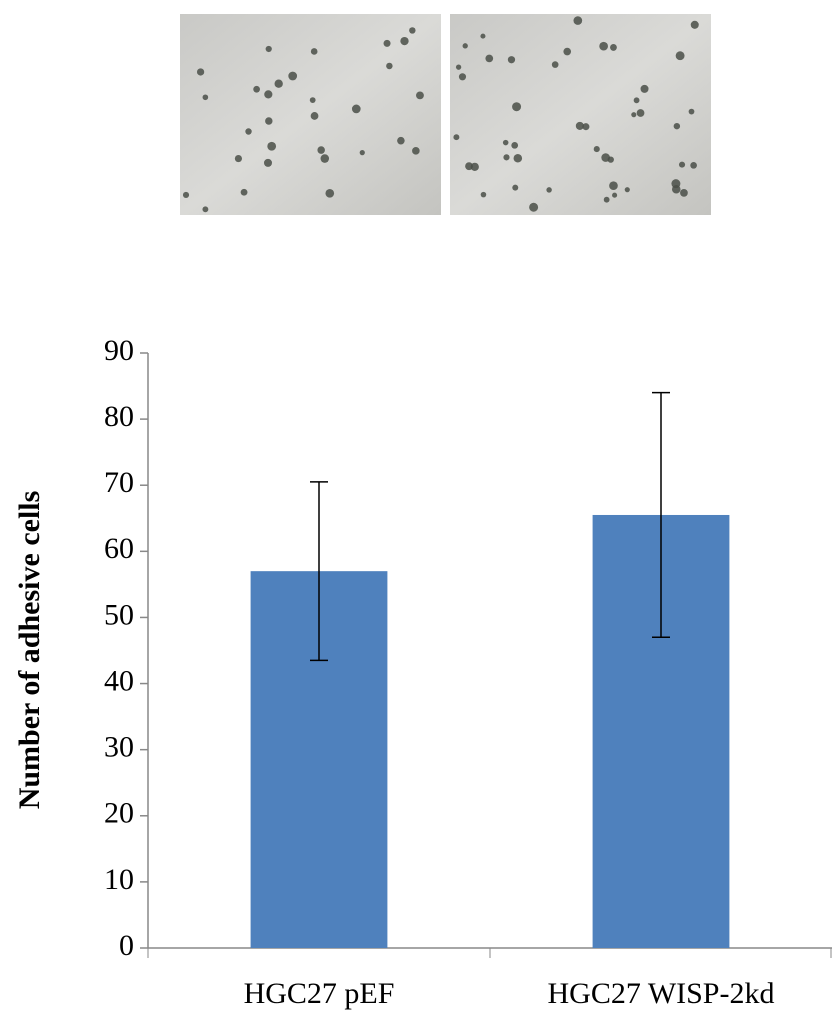 The width and height of the screenshot is (832, 1023). What do you see at coordinates (119, 548) in the screenshot?
I see `y-tick-label: 60` at bounding box center [119, 548].